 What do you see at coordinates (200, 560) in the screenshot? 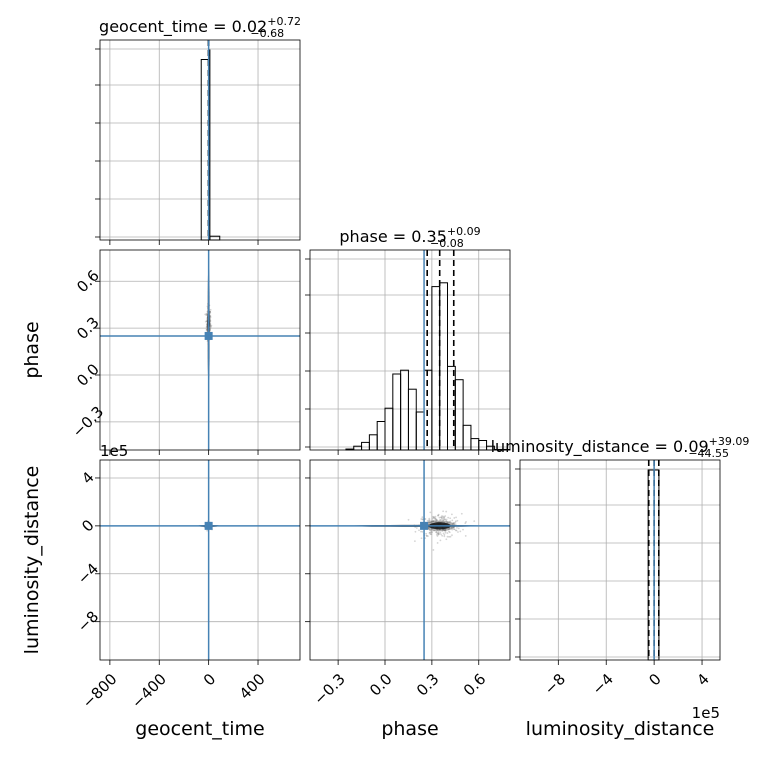
I see `distance-vs-geocent-time-frame` at bounding box center [200, 560].